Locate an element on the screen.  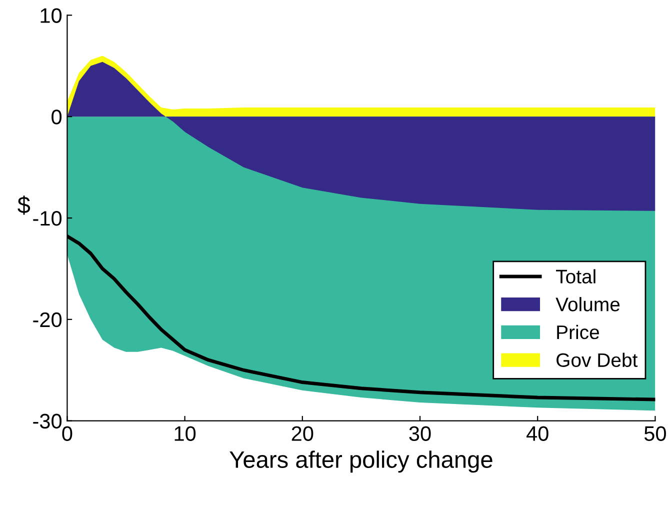
legend-label: Gov Debt is located at coordinates (597, 360).